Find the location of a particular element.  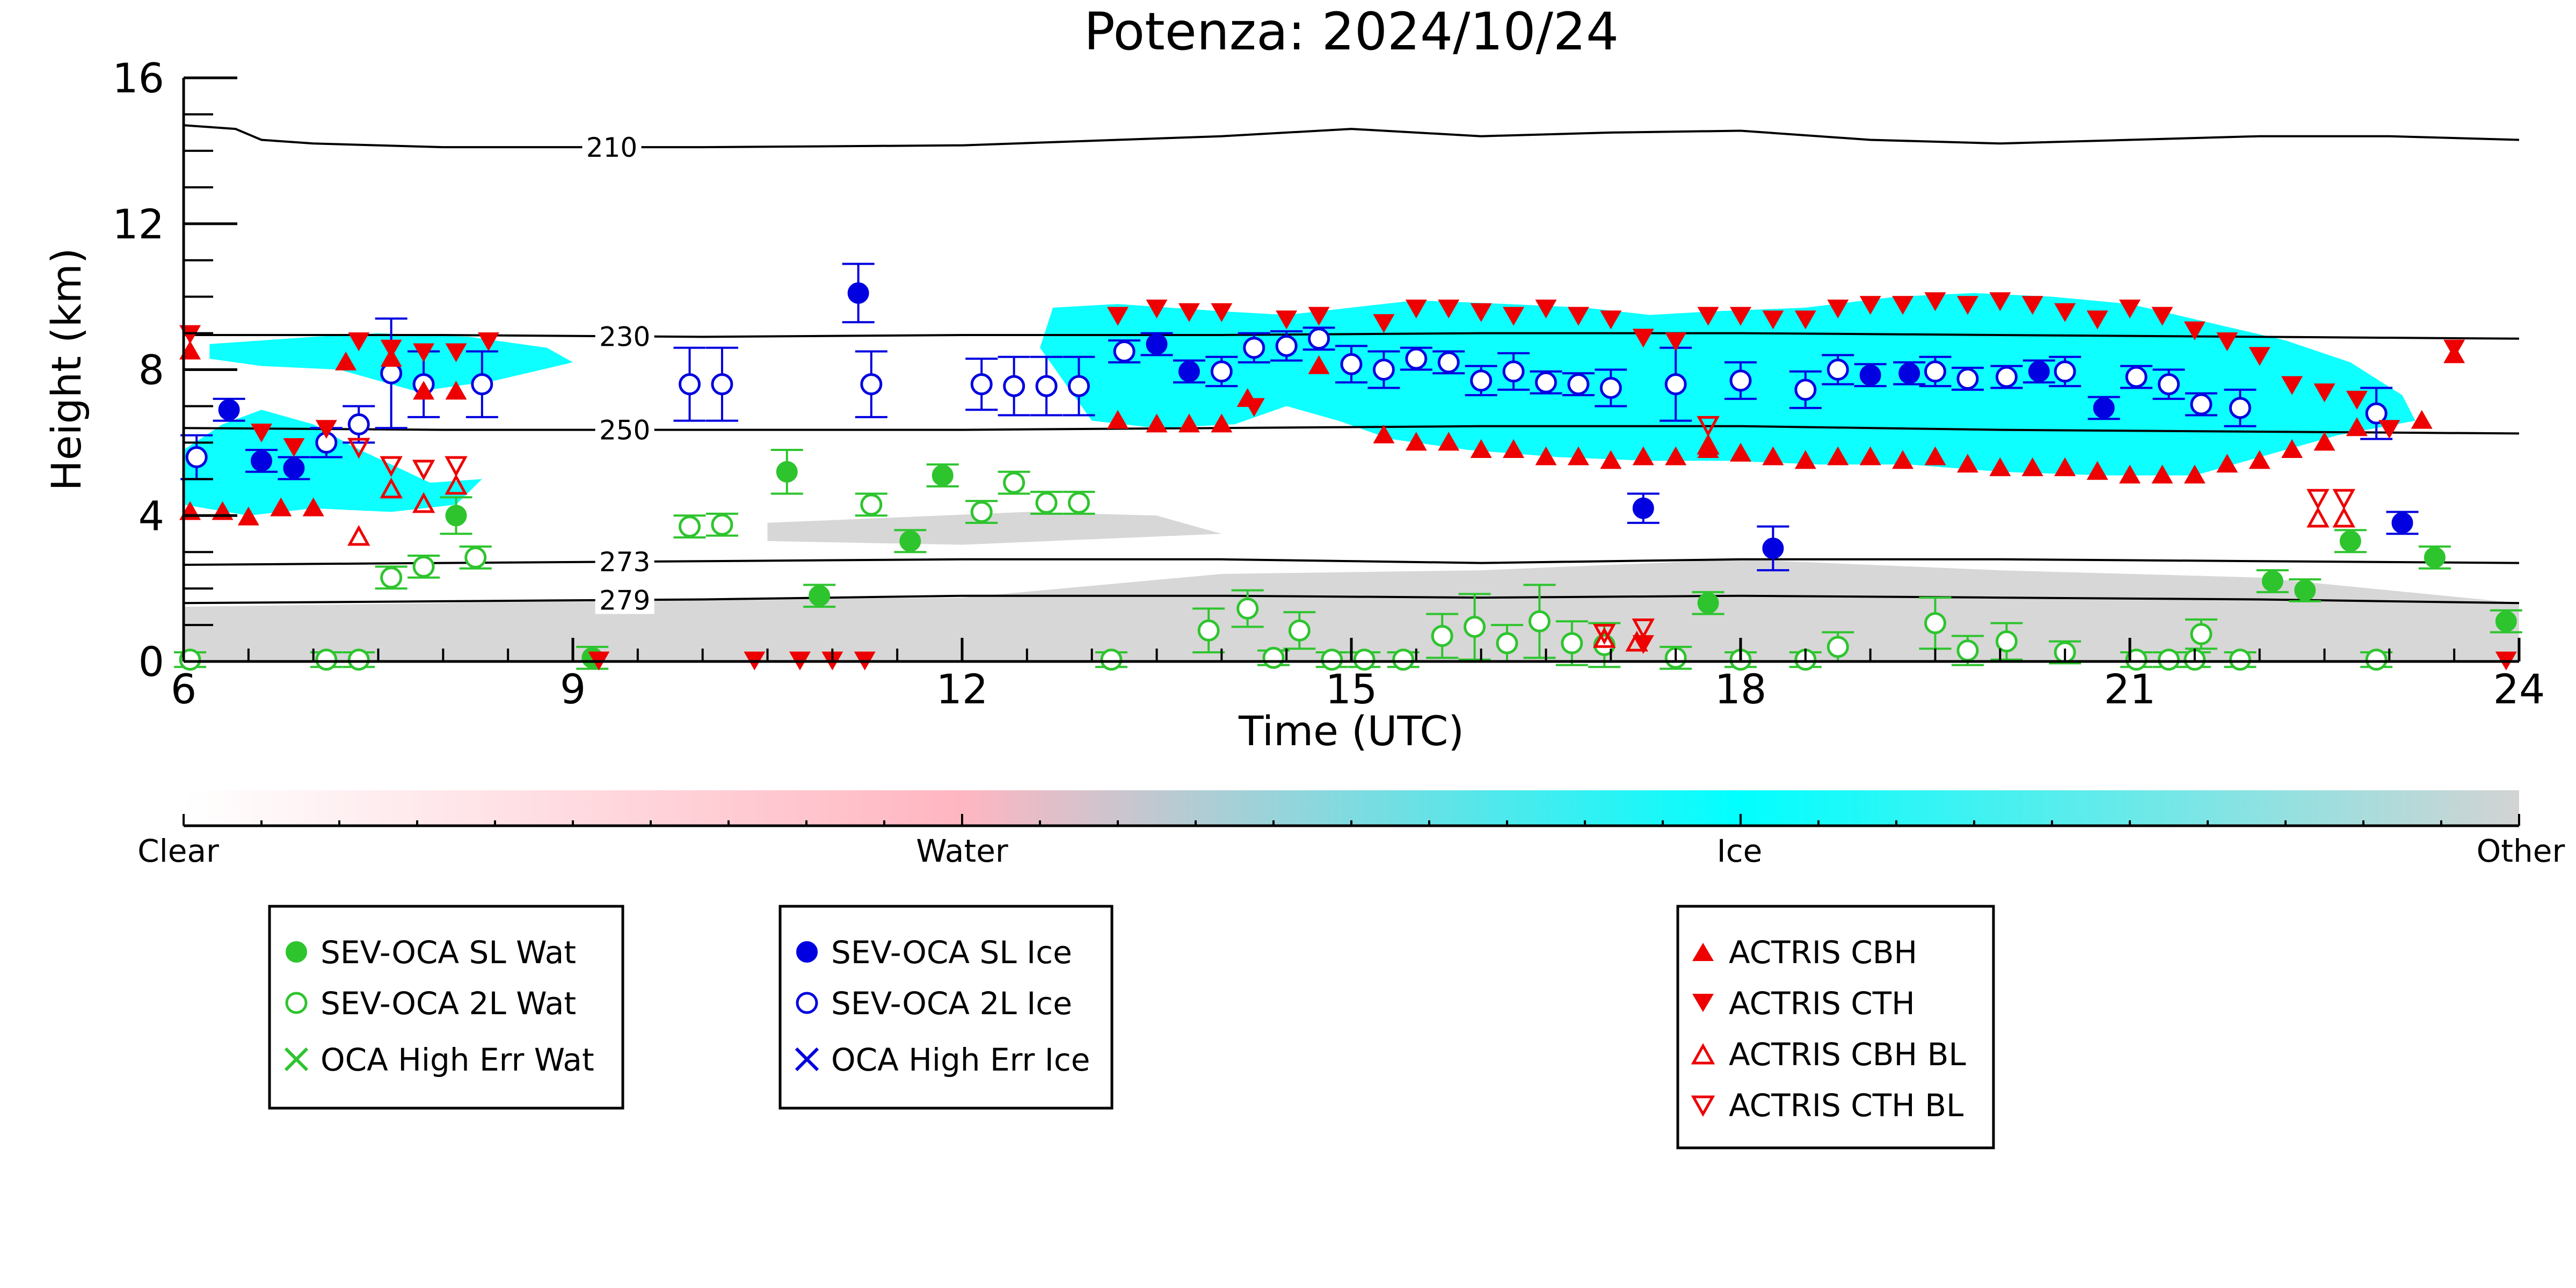

y-tick-label-8: 8 is located at coordinates (151, 370).